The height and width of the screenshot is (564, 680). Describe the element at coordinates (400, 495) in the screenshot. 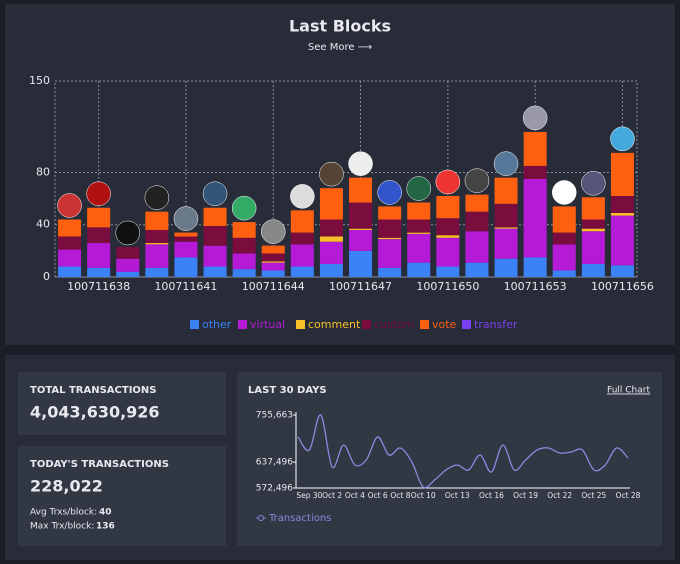

I see `x-tick-label: Oct 8` at that location.